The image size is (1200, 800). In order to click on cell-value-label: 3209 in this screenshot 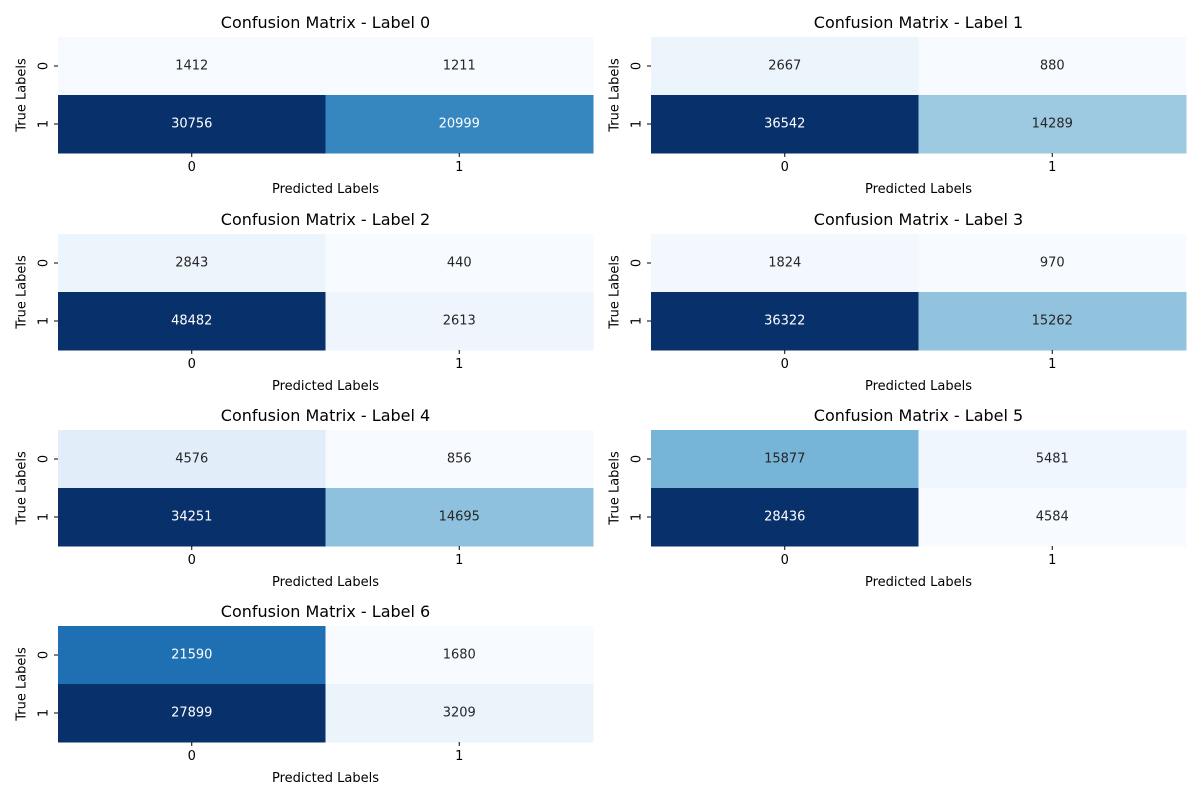, I will do `click(459, 713)`.